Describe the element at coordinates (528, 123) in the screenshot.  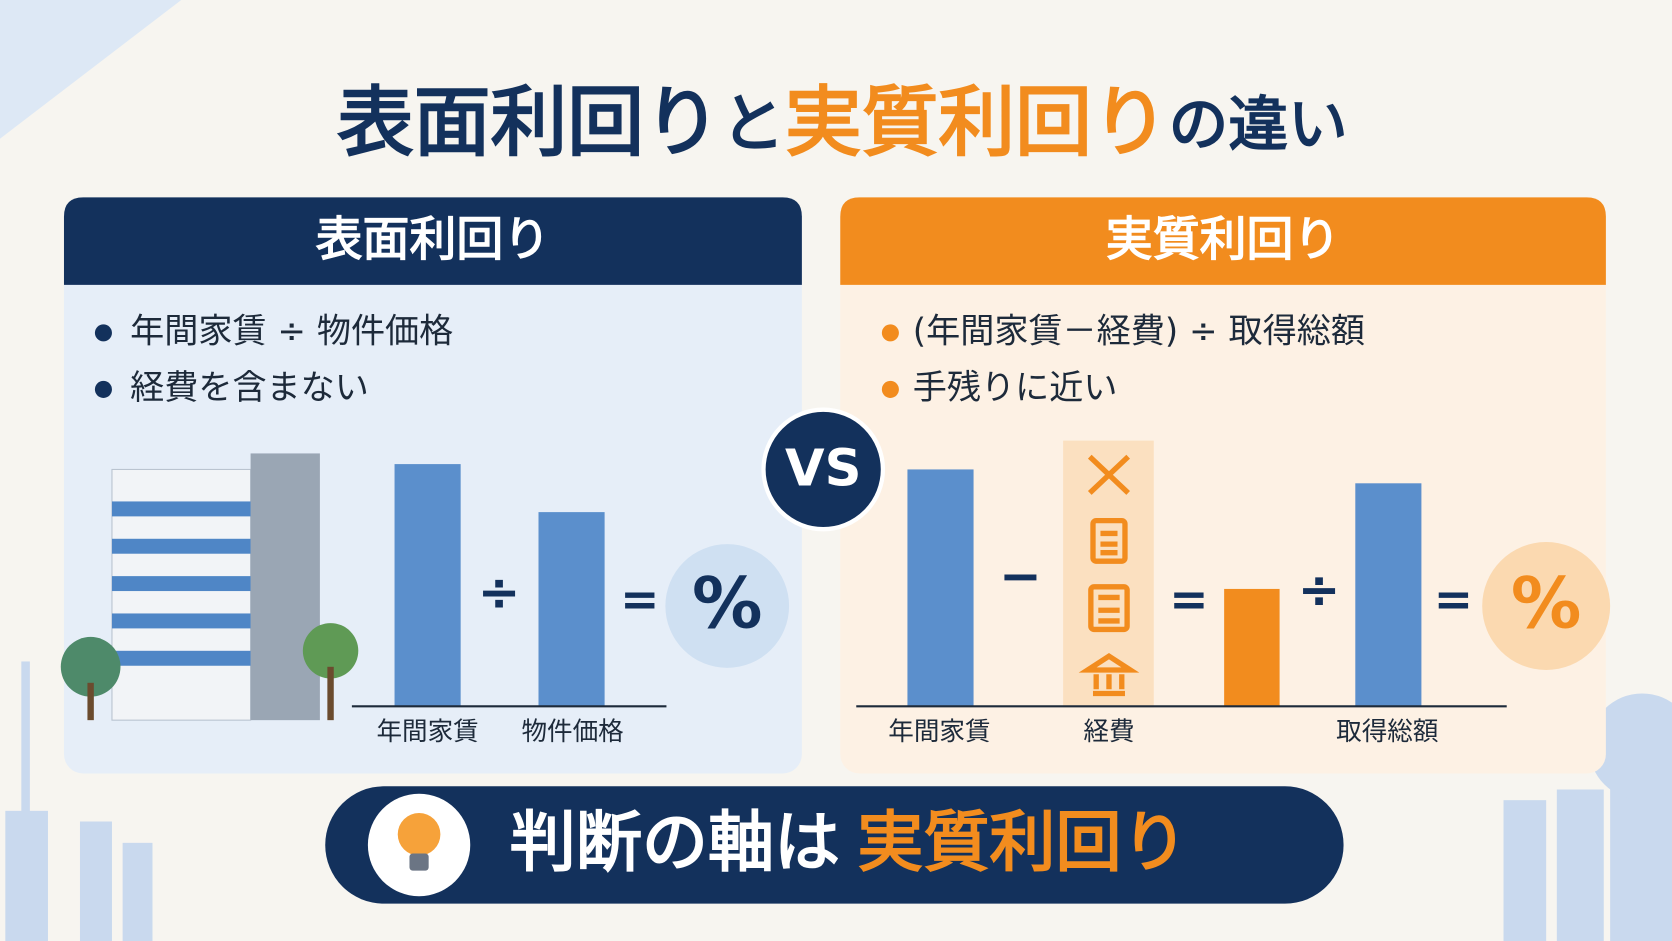
I see `title-part: 表面利回り` at that location.